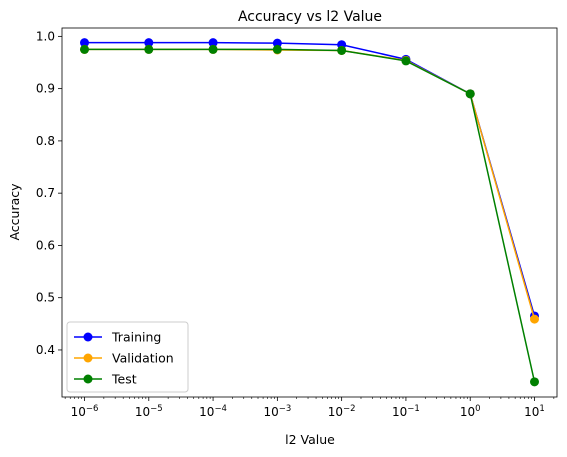 The image size is (567, 457). What do you see at coordinates (45, 89) in the screenshot?
I see `y-tick-label: 0.9` at bounding box center [45, 89].